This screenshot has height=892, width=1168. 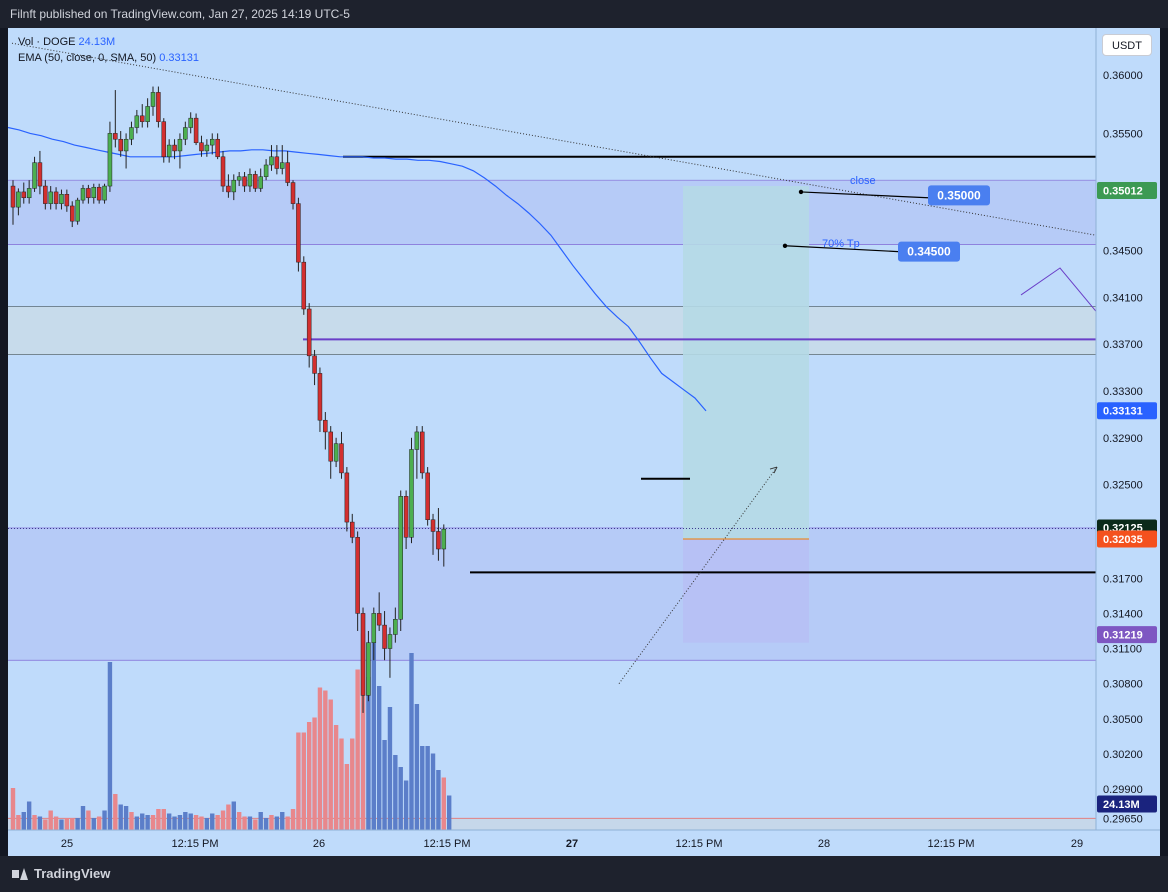 What do you see at coordinates (108, 42) in the screenshot?
I see `volume-legend: Vol · DOGE 24.13M` at bounding box center [108, 42].